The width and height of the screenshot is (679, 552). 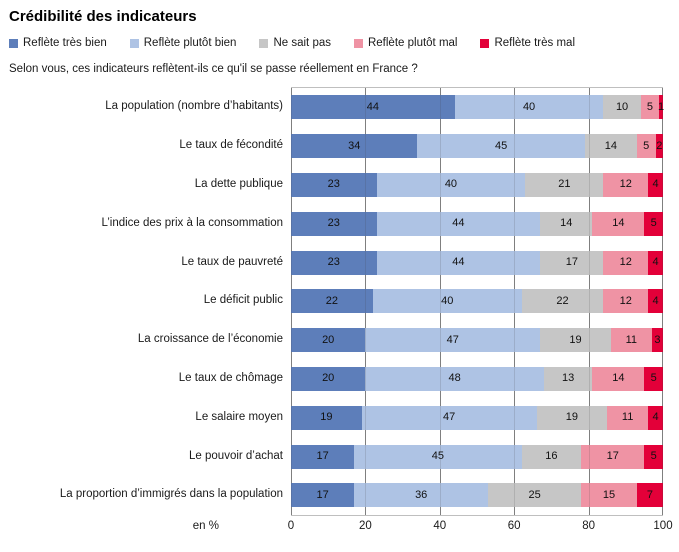 I want to click on bar-row: 44 40 10 5 1, so click(x=478, y=107).